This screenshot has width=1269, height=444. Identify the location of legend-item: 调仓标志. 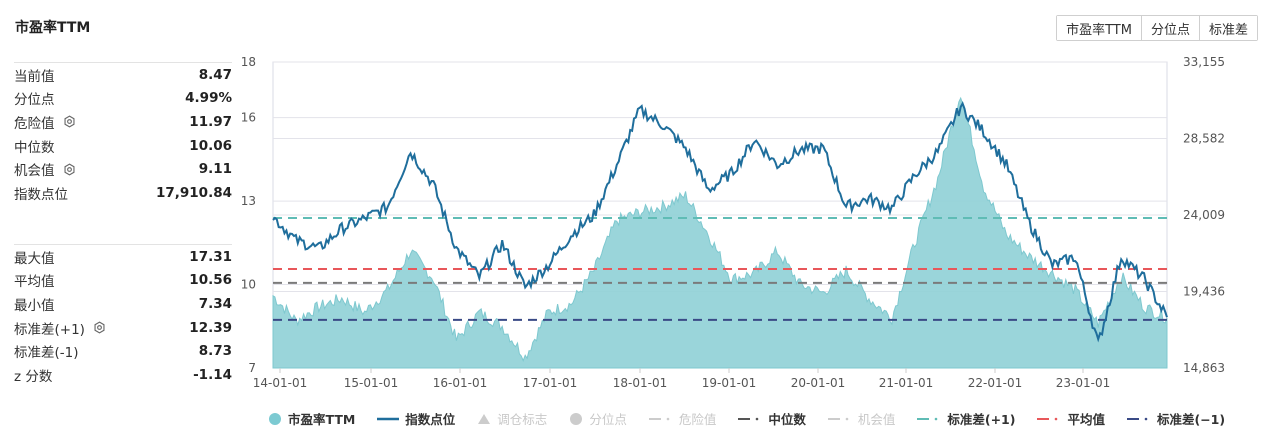
(512, 418).